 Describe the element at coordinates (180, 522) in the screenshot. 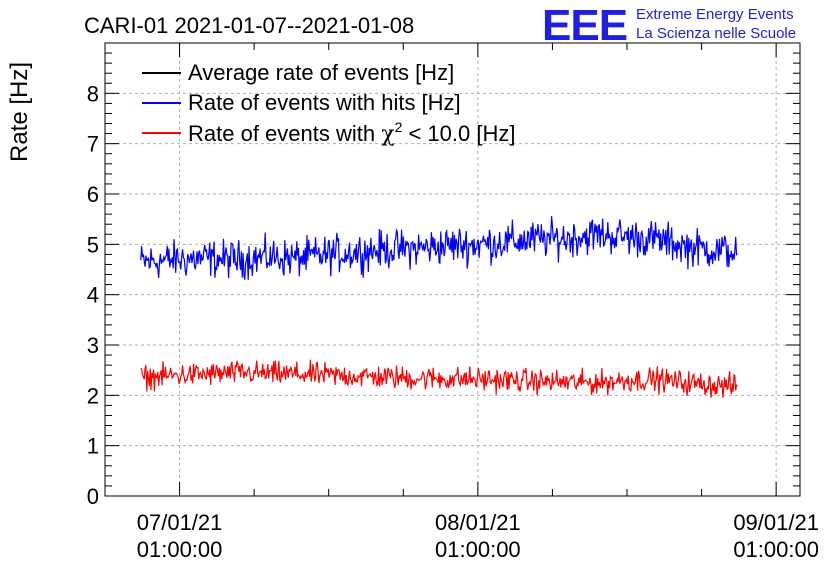

I see `x-tick-label-date: 07/01/21` at that location.